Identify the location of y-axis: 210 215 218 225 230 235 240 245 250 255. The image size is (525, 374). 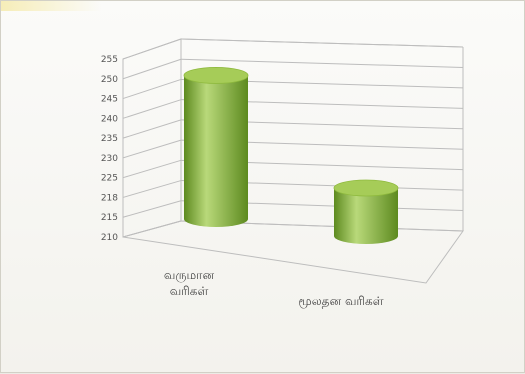
(109, 149).